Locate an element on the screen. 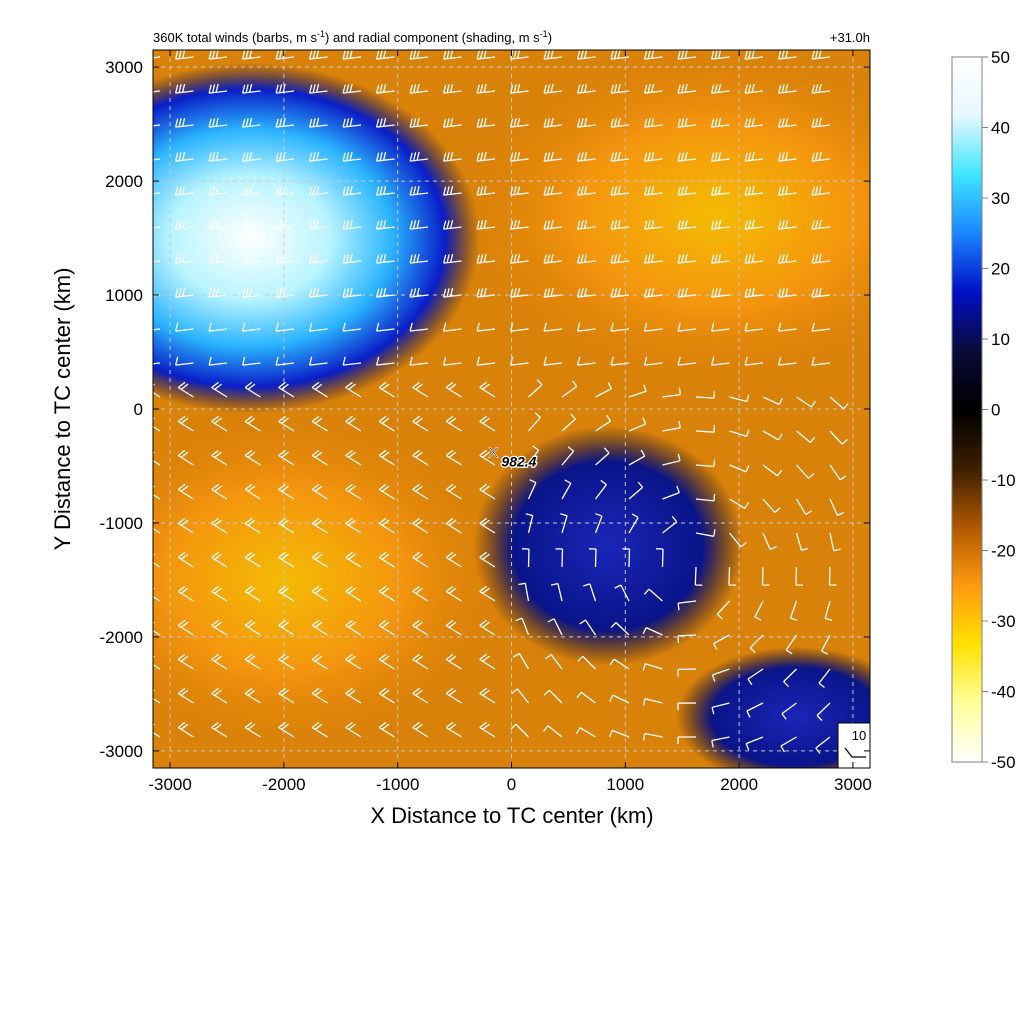 This screenshot has height=1024, width=1024. colorbar: 50 40 30 20 10 0 -10 -20 -30 -40 -50 is located at coordinates (983, 410).